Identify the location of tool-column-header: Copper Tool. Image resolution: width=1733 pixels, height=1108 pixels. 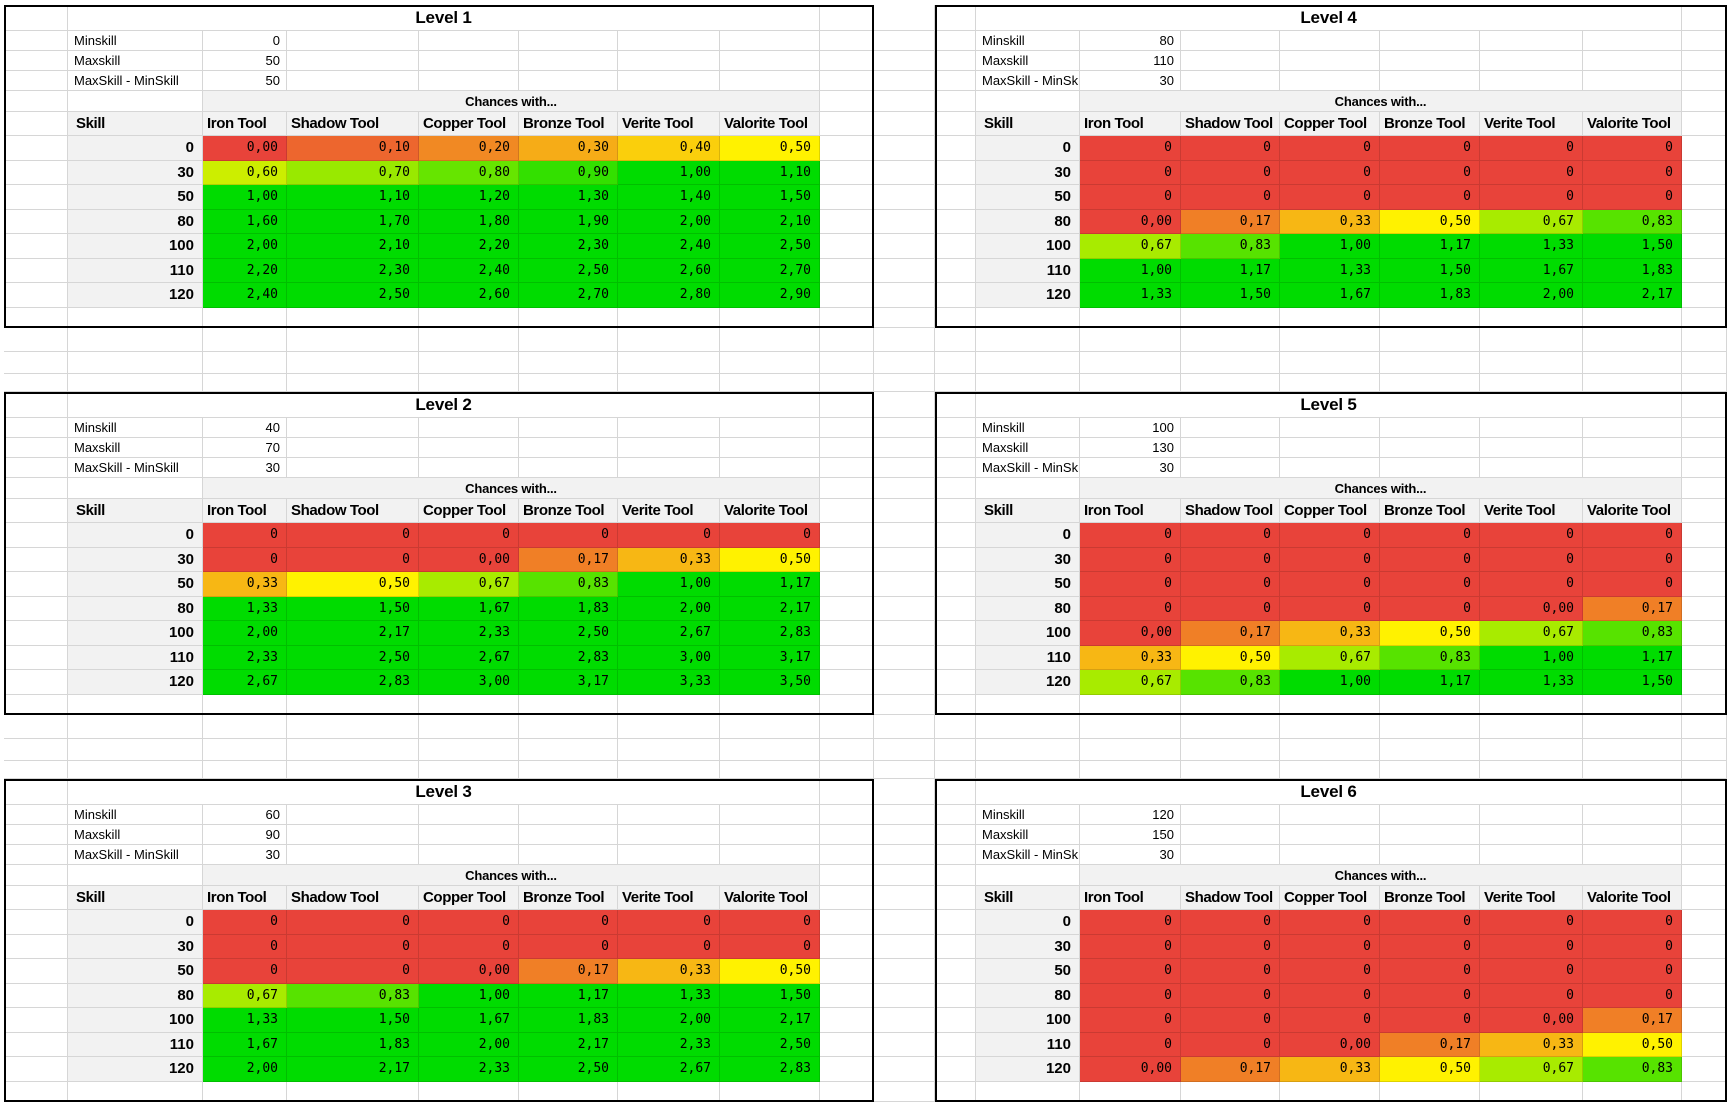
(1330, 511).